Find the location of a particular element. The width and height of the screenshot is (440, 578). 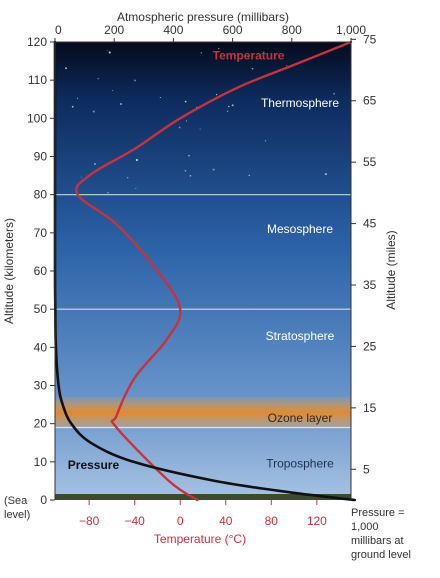

top-tick-label: 1,000 is located at coordinates (351, 30).